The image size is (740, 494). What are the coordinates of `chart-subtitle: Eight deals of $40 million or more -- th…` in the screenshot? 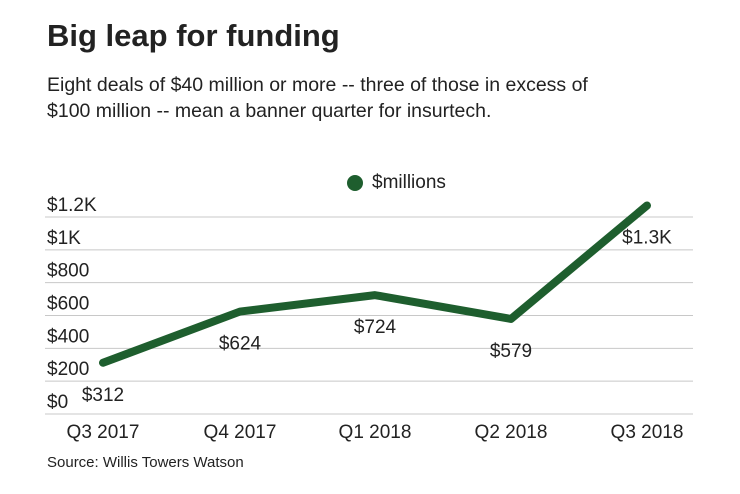 It's located at (317, 98).